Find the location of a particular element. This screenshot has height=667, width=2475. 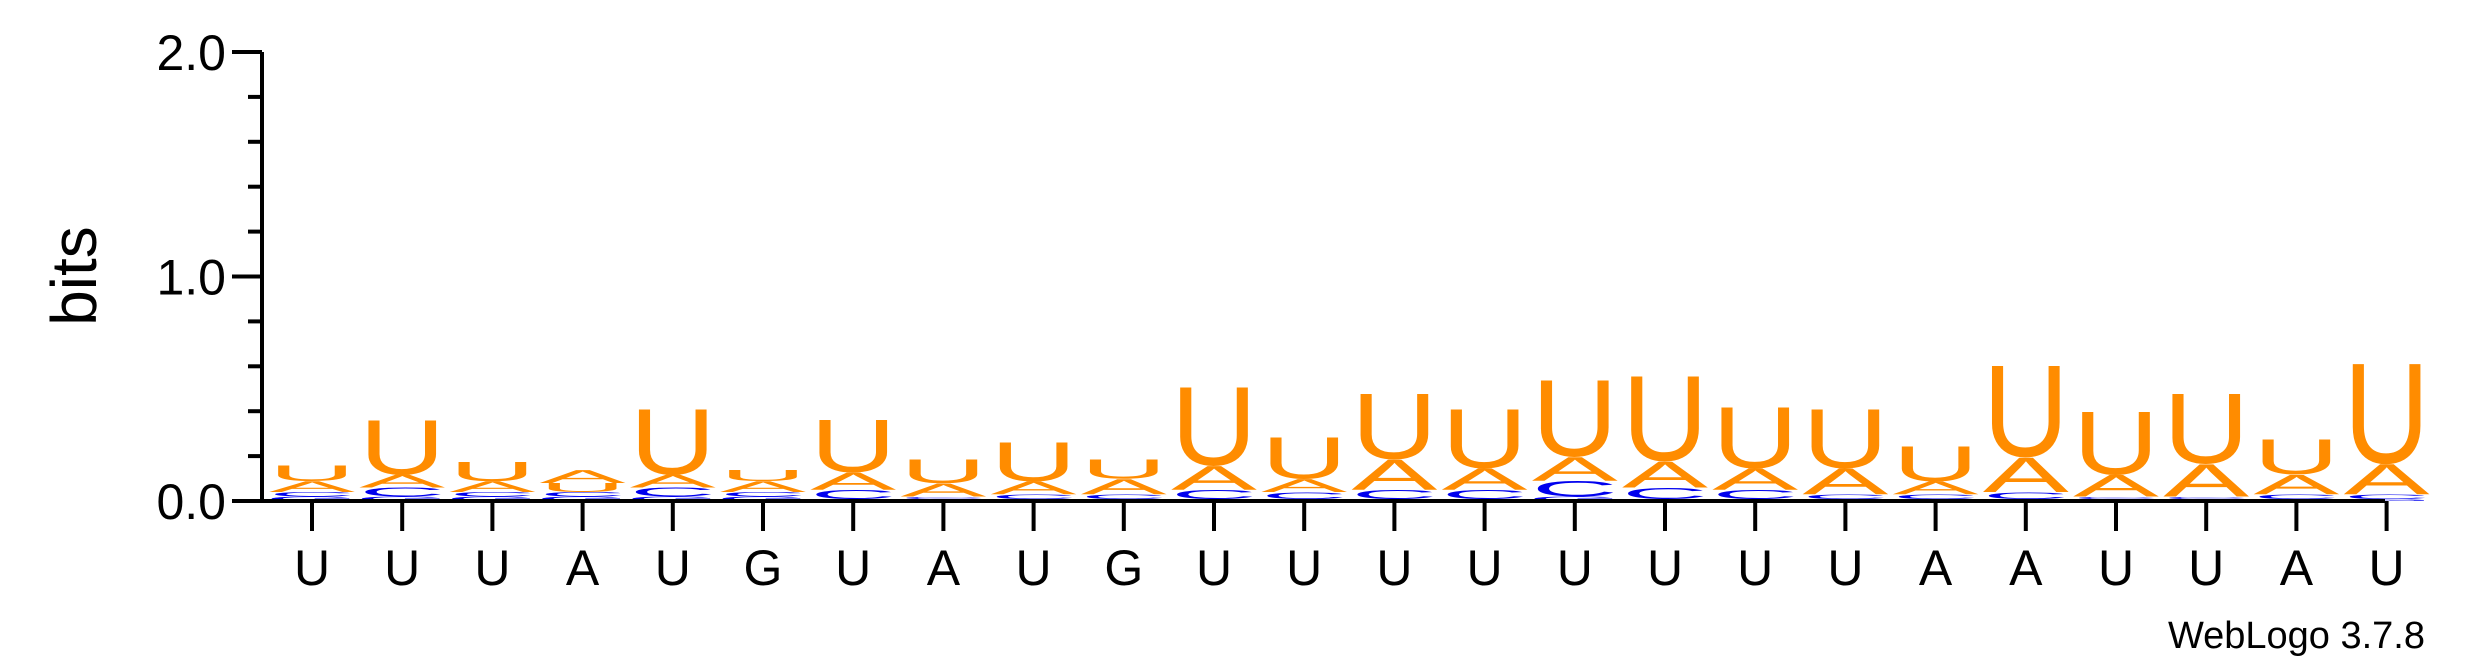

y-tick-label: 1.0 is located at coordinates (191, 278).